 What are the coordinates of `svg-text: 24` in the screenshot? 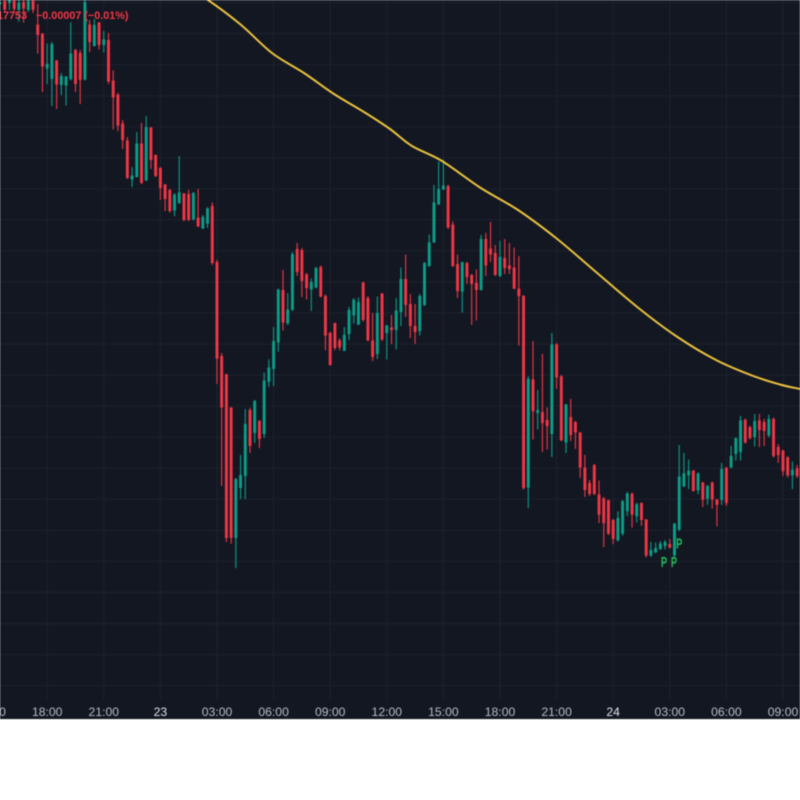 It's located at (613, 712).